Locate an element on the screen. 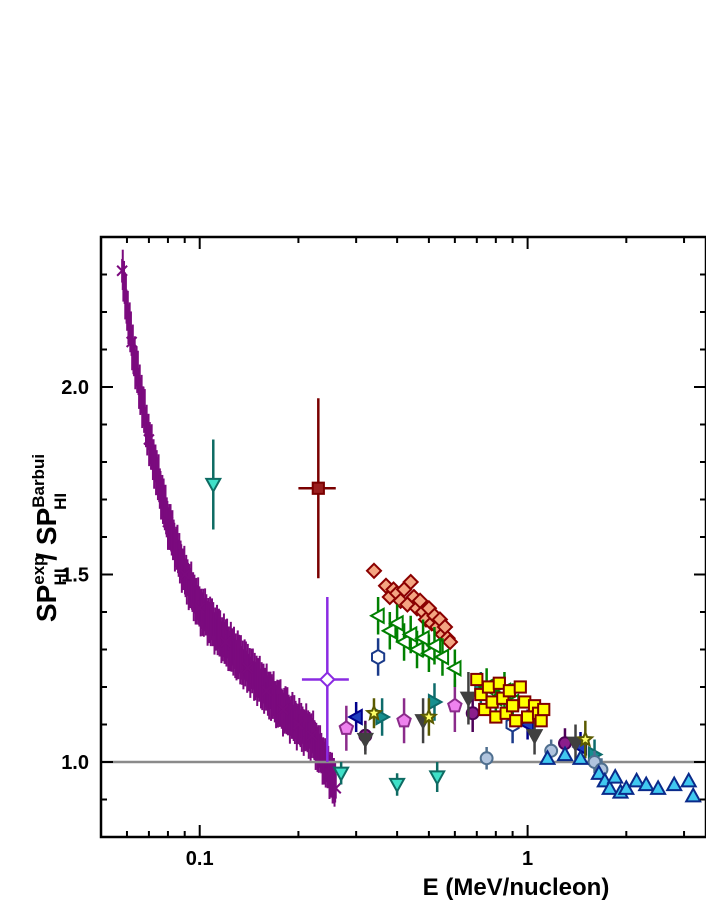 The height and width of the screenshot is (913, 706). series-10-diamond is located at coordinates (412, 606).